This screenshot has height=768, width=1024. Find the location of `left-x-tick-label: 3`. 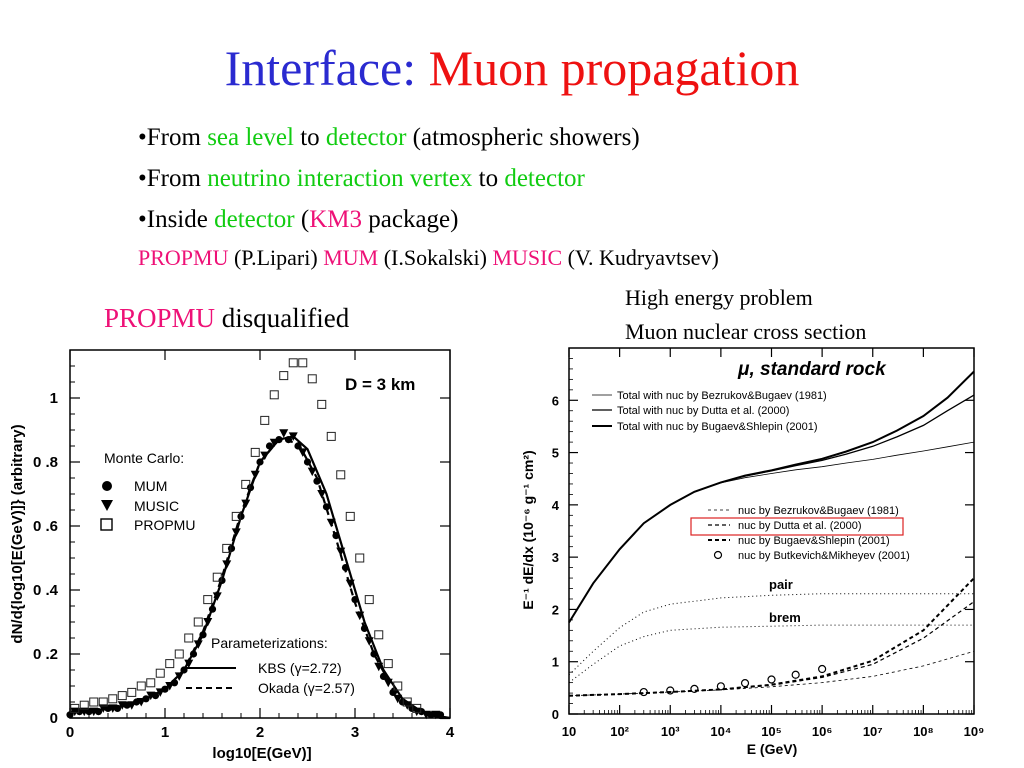

left-x-tick-label: 3 is located at coordinates (355, 732).